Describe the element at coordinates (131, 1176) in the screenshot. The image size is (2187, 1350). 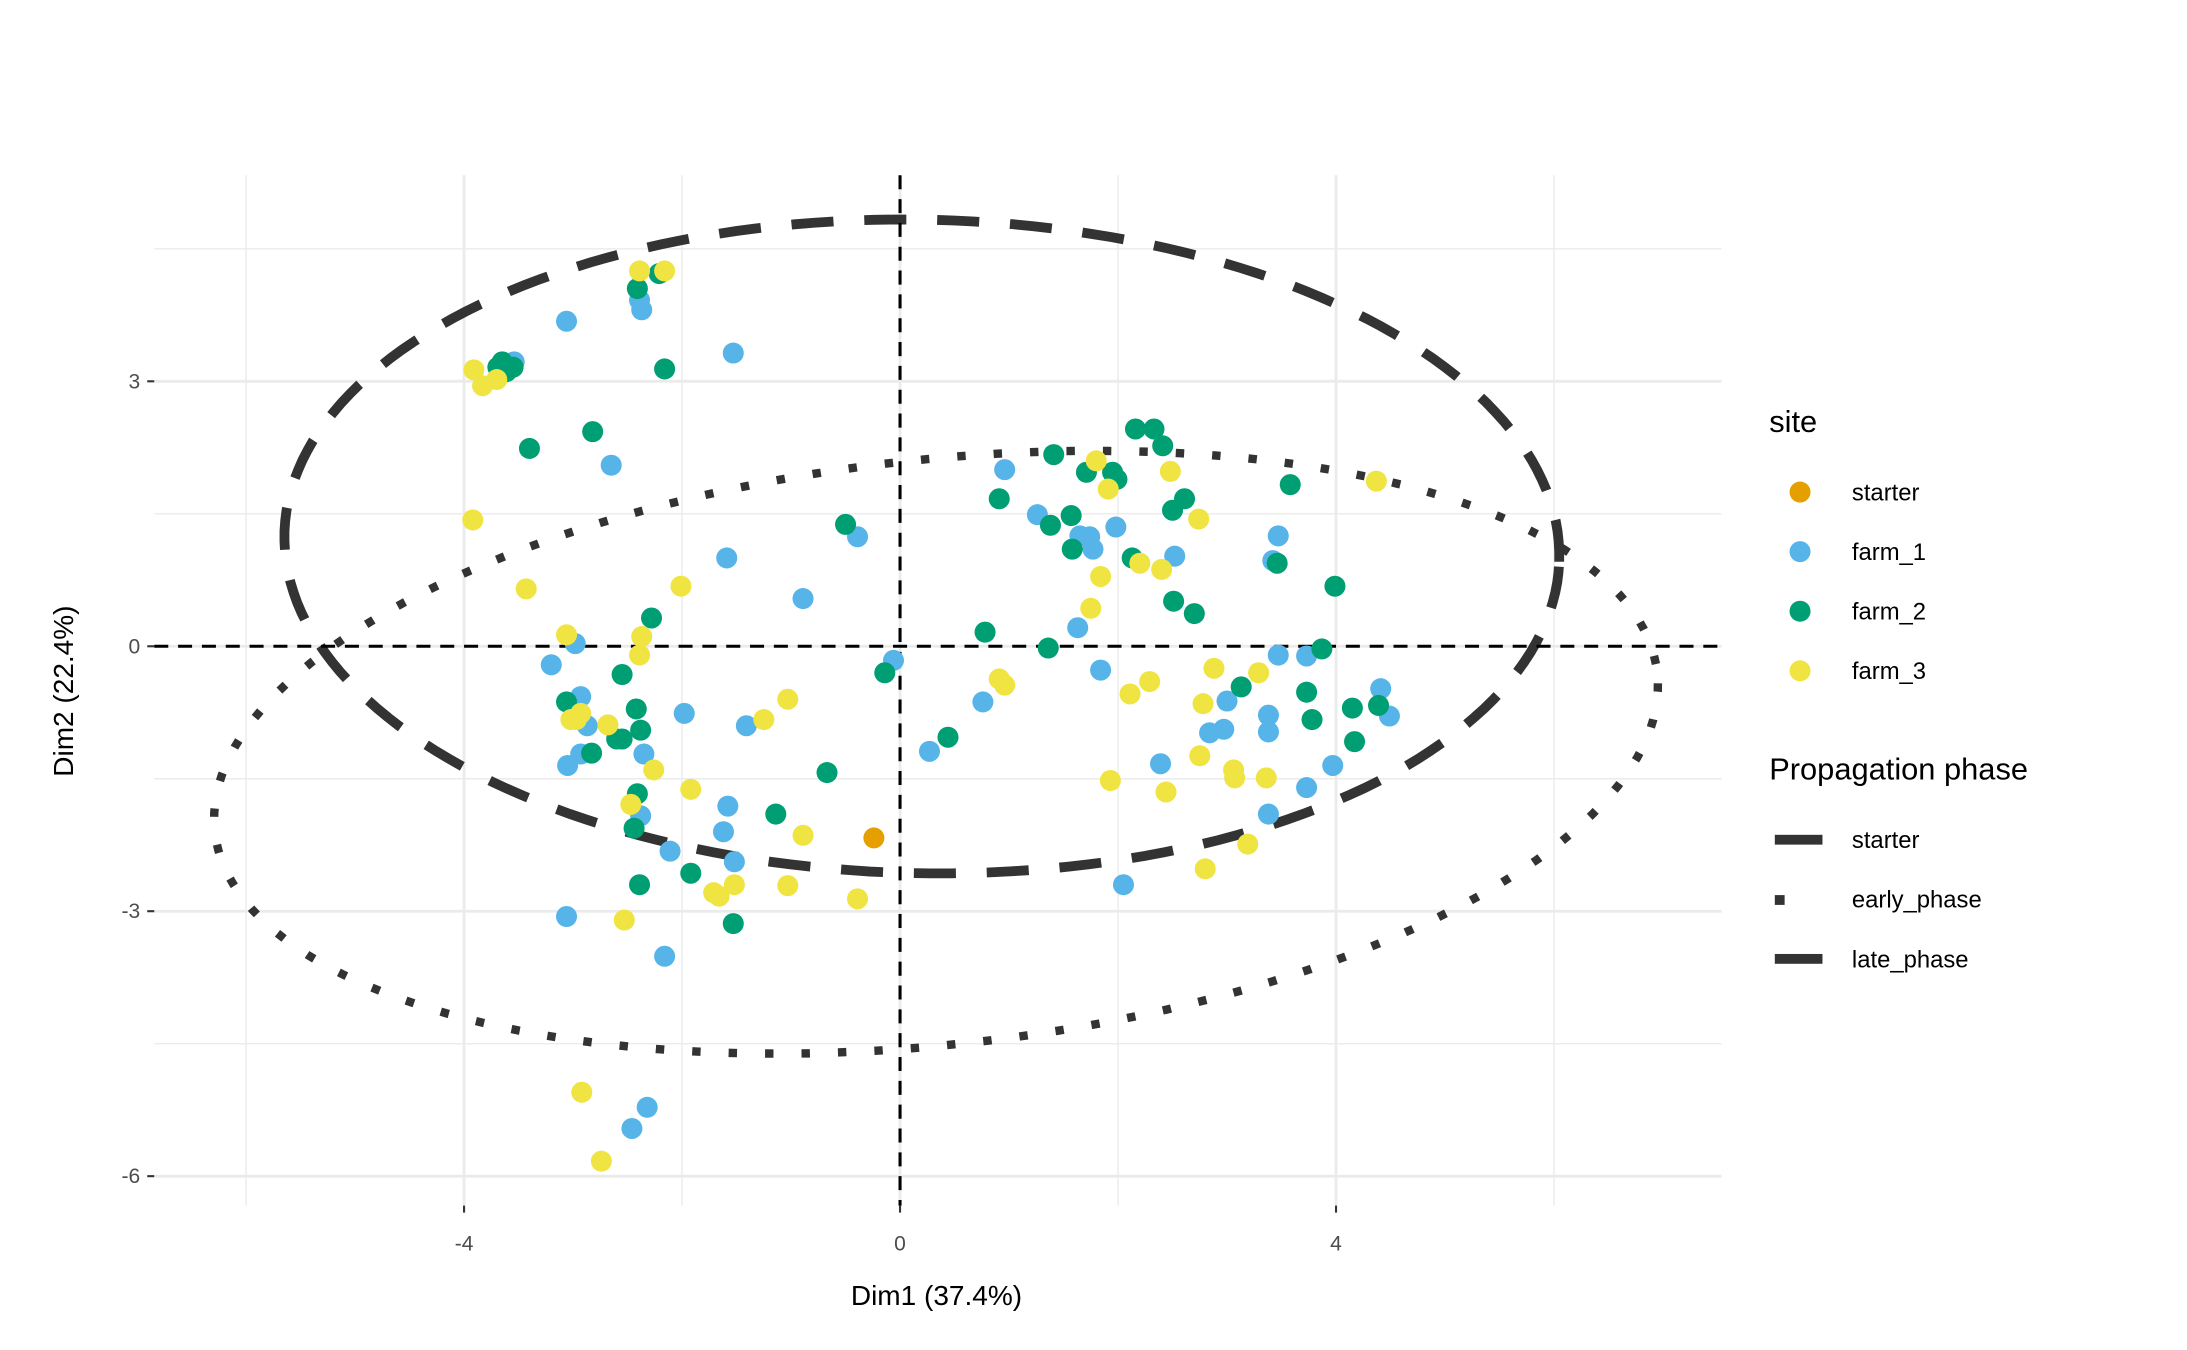
I see `y-tick-label: -6` at that location.